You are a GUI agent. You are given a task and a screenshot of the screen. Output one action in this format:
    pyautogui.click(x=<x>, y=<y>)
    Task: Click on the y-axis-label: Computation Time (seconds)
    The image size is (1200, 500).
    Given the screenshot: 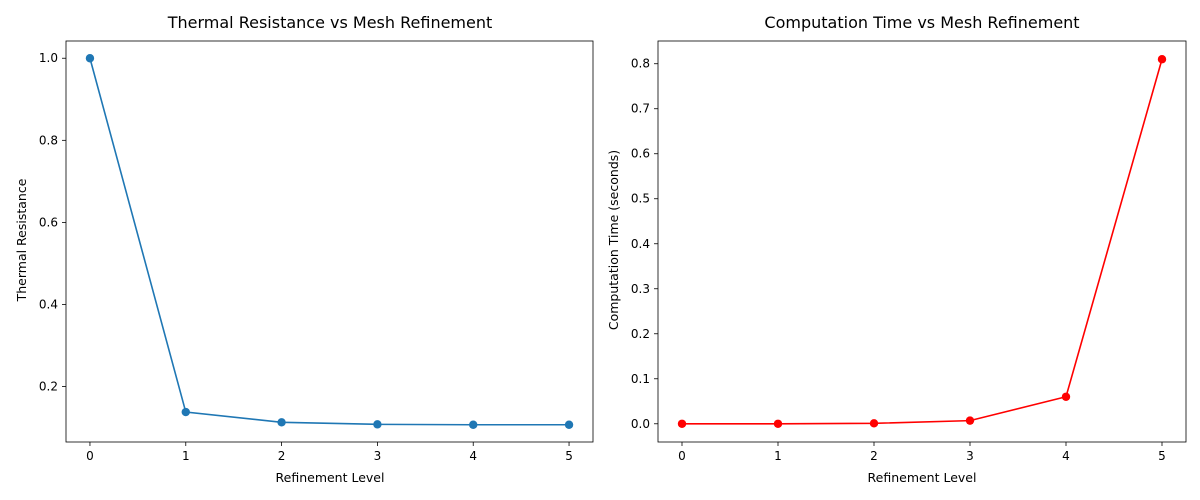 What is the action you would take?
    pyautogui.click(x=613, y=240)
    